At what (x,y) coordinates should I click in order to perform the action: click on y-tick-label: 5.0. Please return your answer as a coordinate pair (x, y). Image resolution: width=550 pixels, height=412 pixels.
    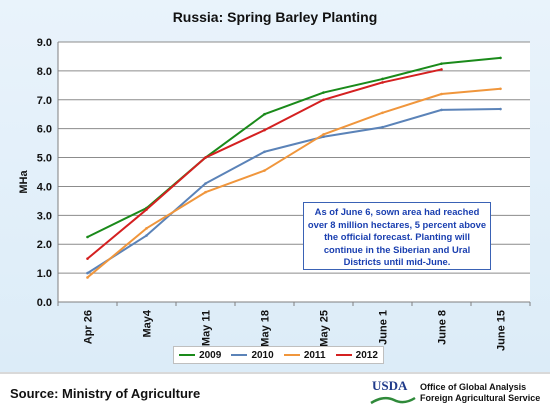
    Looking at the image, I should click on (44, 159).